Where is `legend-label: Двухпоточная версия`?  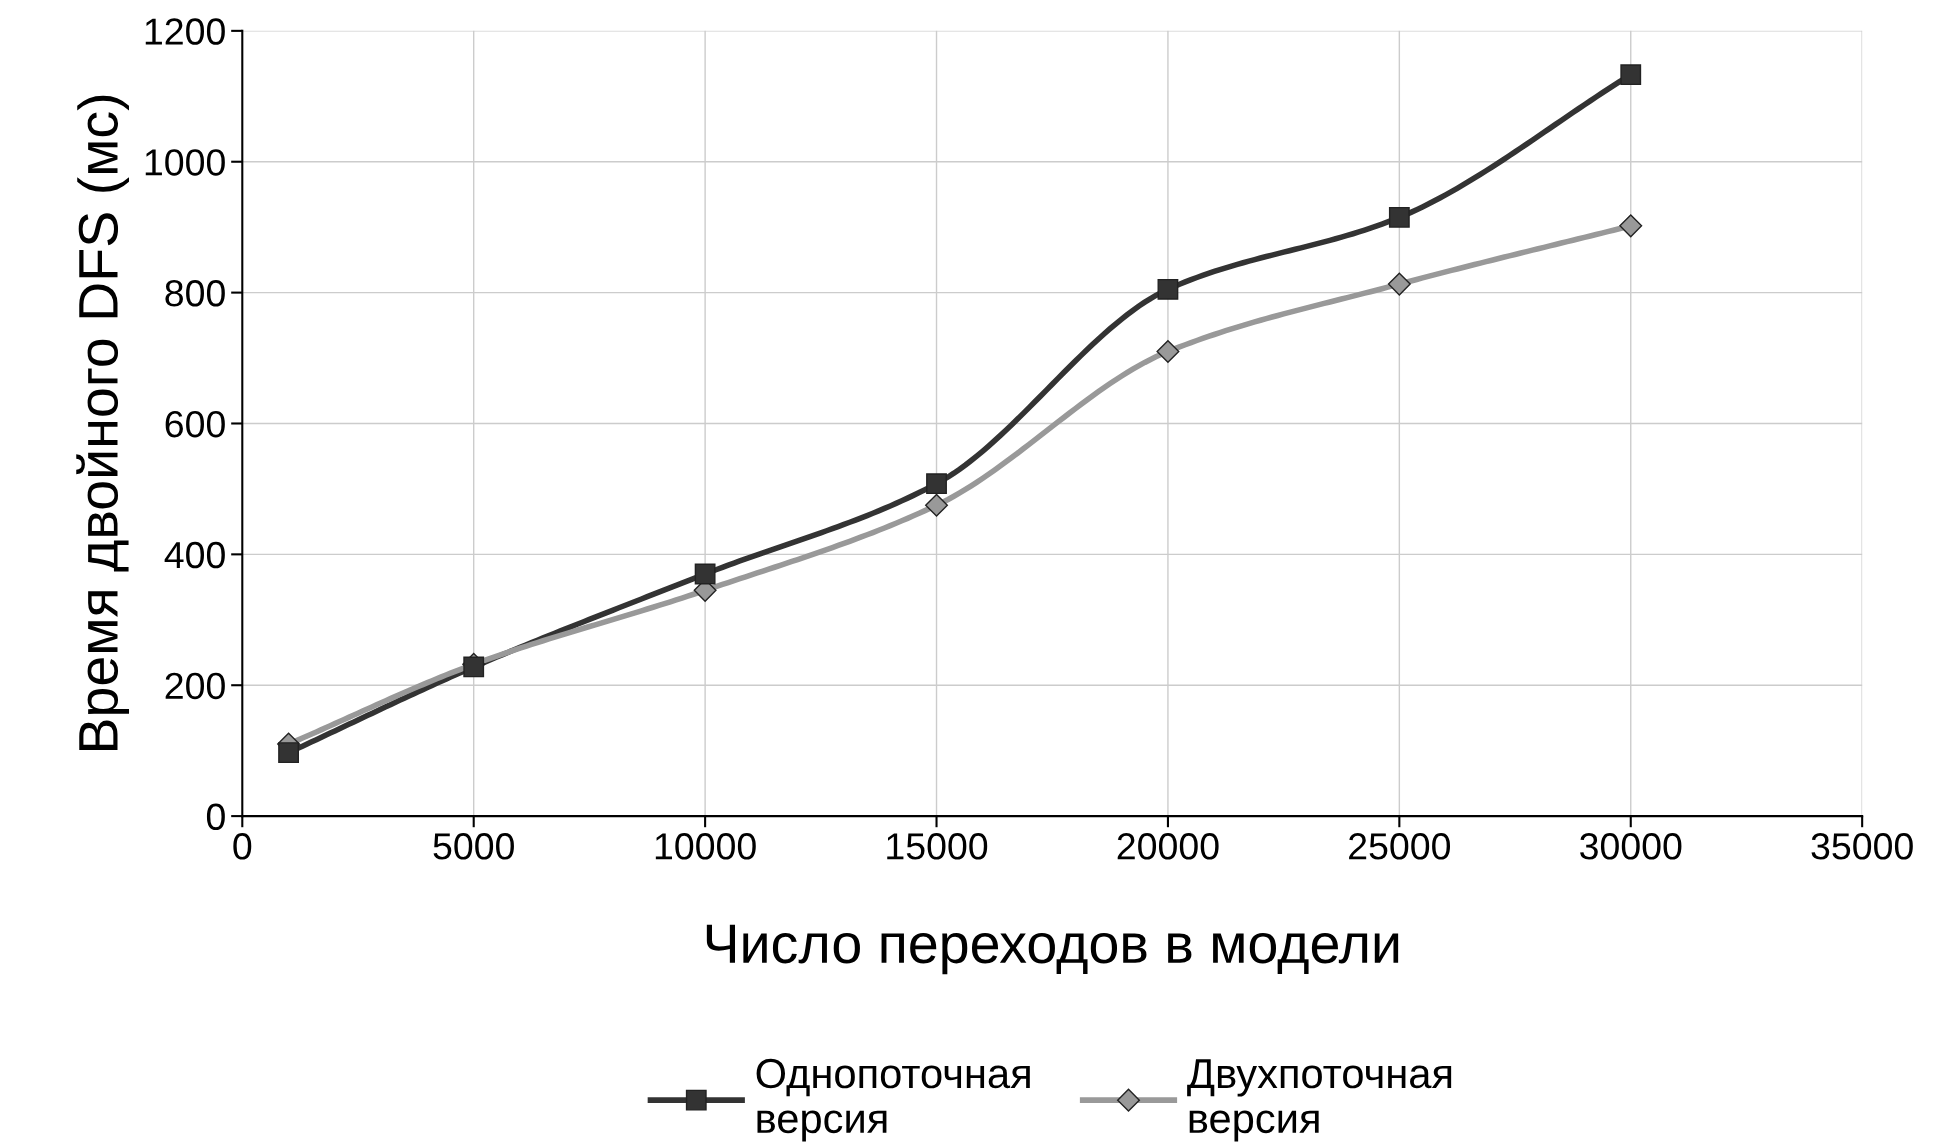 legend-label: Двухпоточная версия is located at coordinates (1319, 1100).